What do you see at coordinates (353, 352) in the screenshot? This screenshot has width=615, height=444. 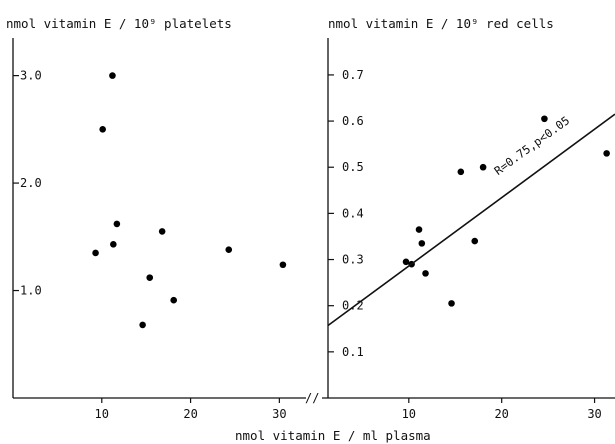 I see `right-y-tick-label: 0.1` at bounding box center [353, 352].